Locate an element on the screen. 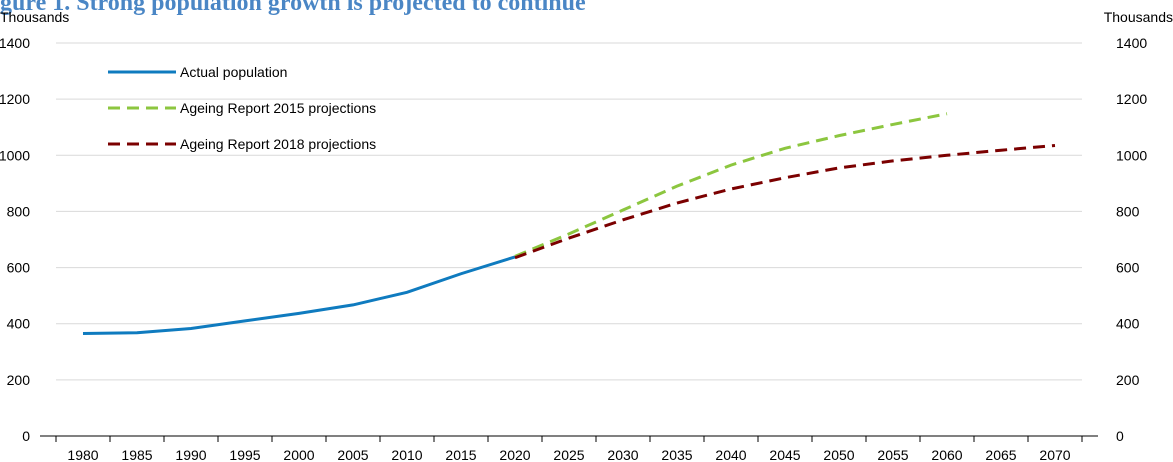  x-tick-label: 2010 is located at coordinates (406, 454).